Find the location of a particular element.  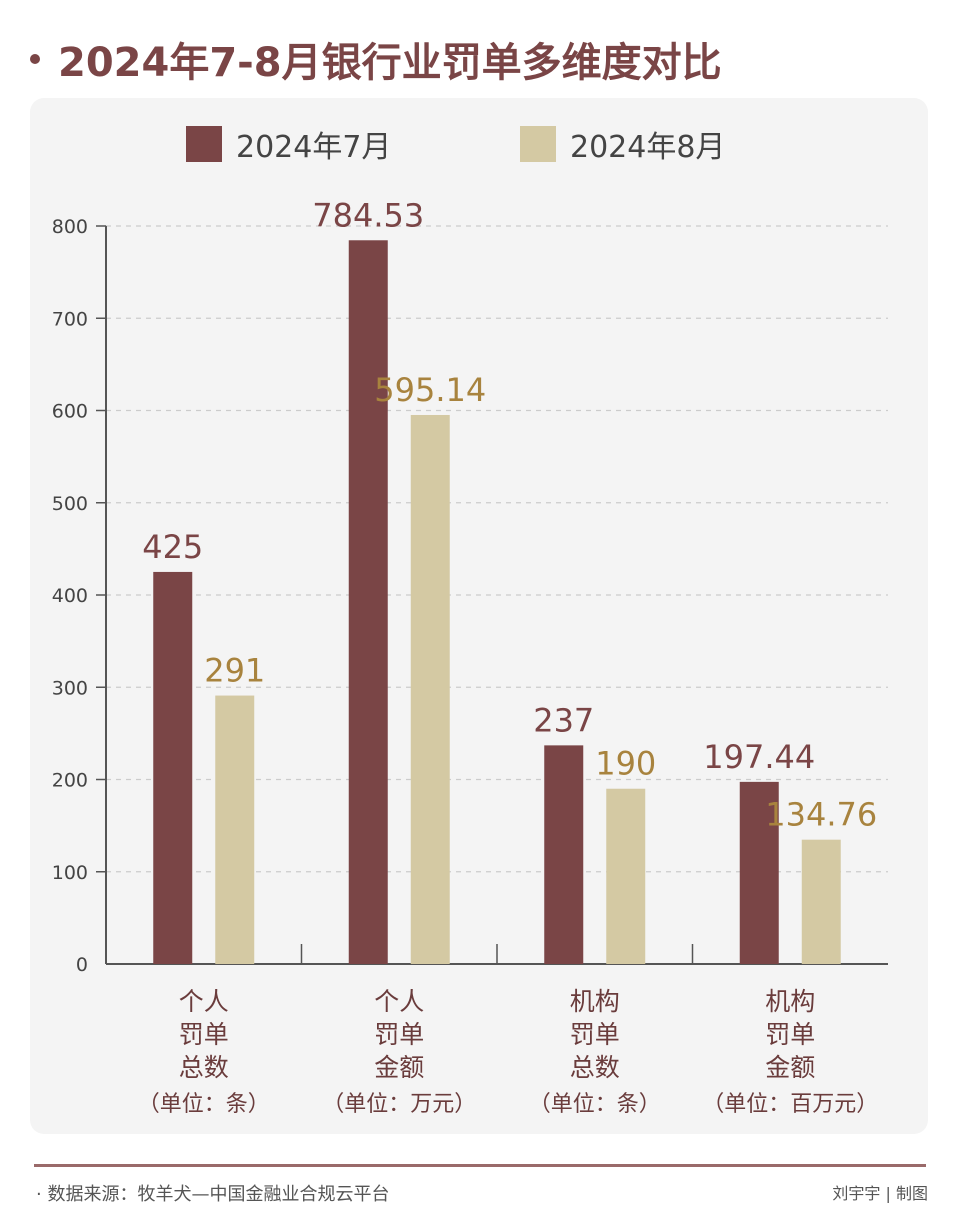

title-text: 2024年7-8月银行业罚单多维度对比 is located at coordinates (390, 63).